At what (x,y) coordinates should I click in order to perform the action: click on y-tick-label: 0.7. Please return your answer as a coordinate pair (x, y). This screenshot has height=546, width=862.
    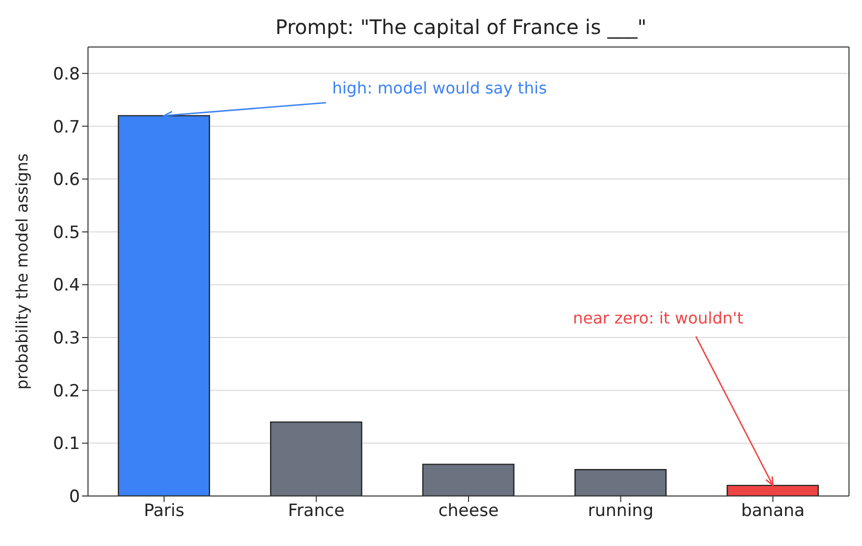
    Looking at the image, I should click on (66, 127).